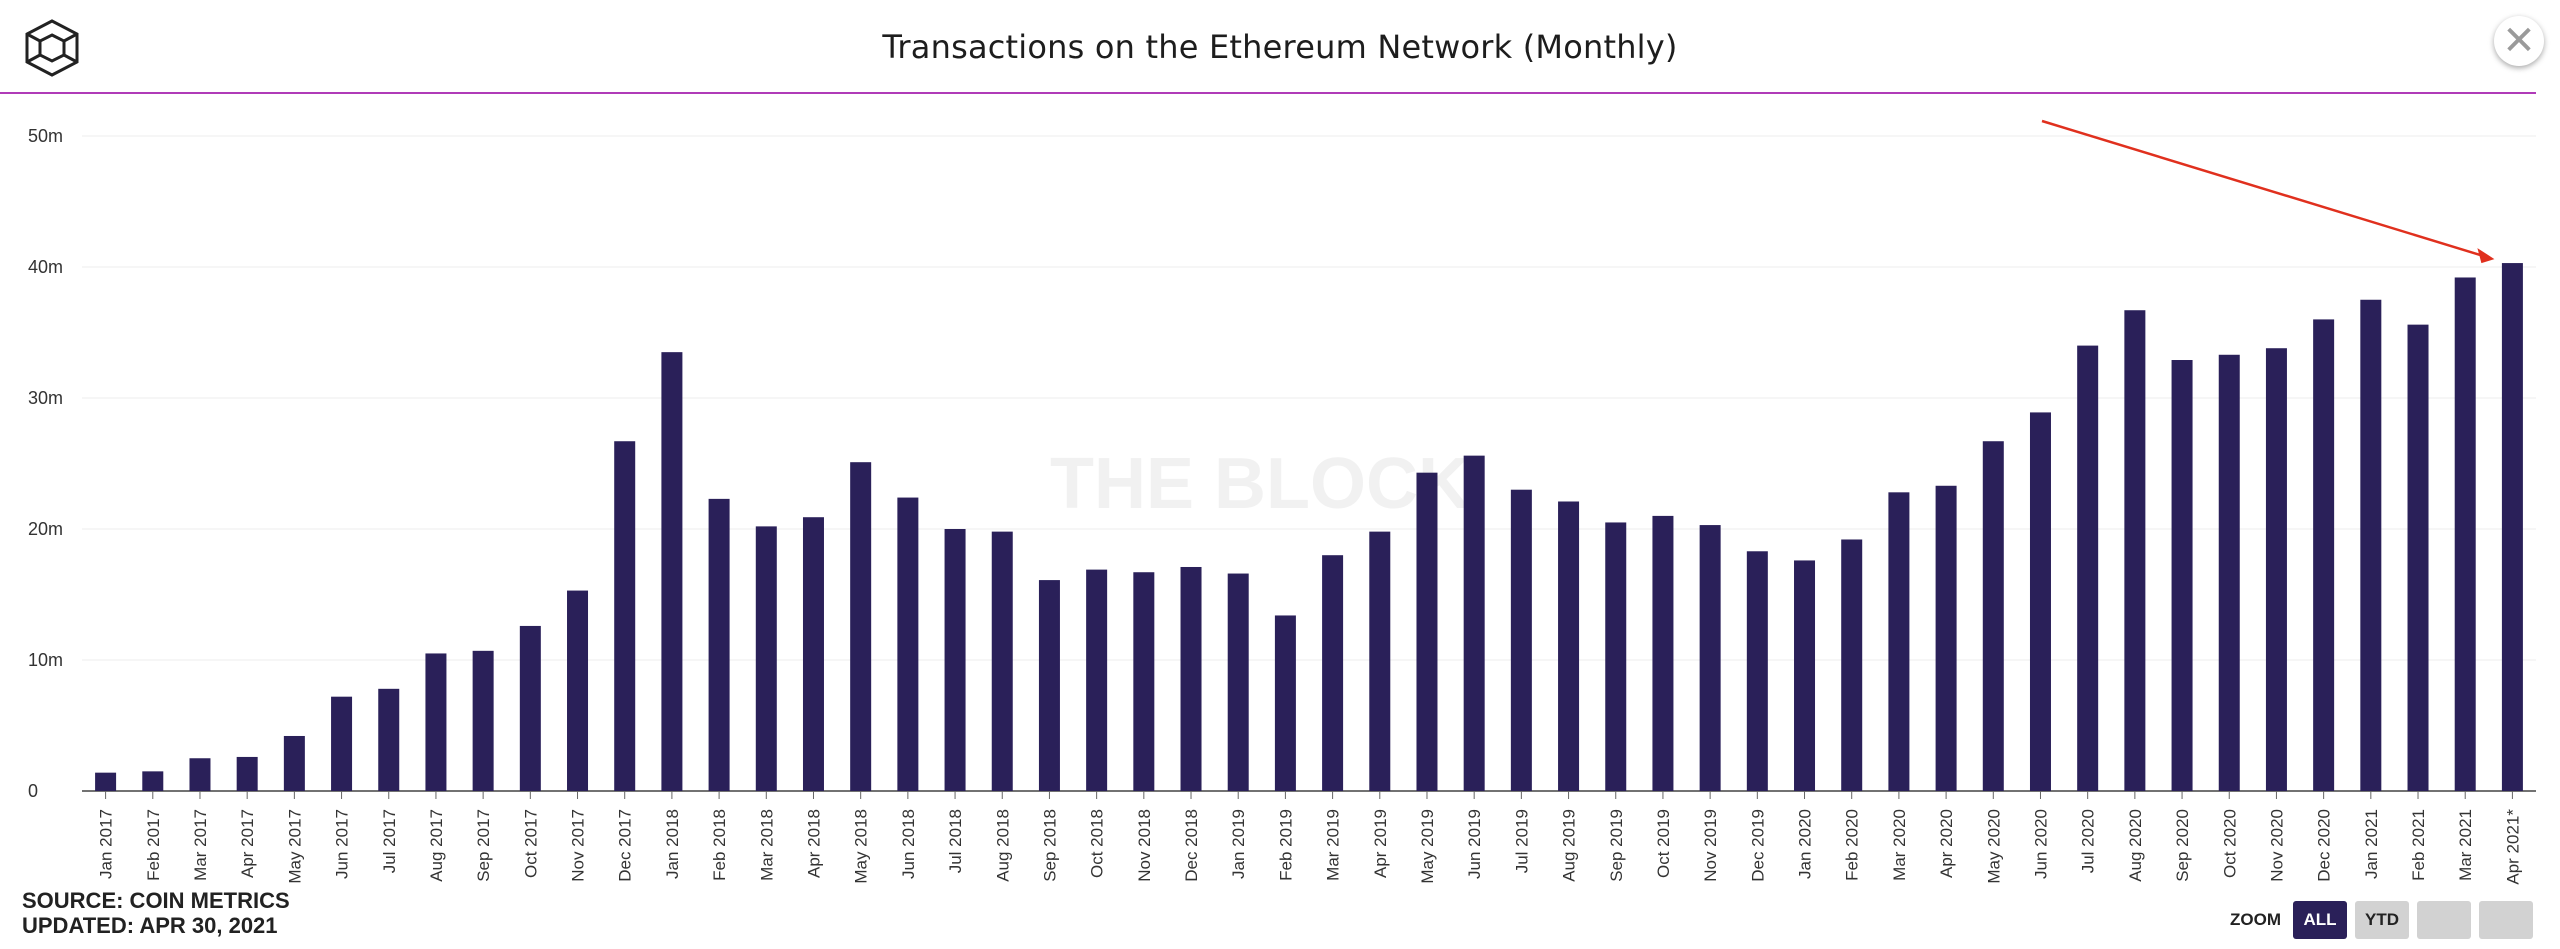 This screenshot has width=2560, height=949. Describe the element at coordinates (1333, 845) in the screenshot. I see `x-tick-label: Mar 2019` at that location.